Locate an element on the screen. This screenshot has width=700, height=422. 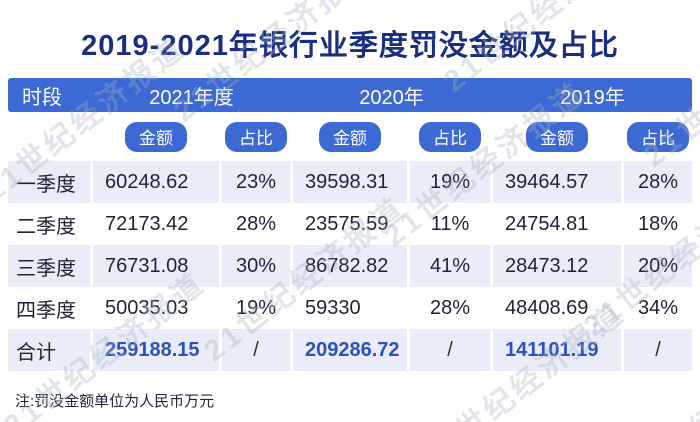
table-row-total: 合计 259188.15/209286.72/141101.19/ is located at coordinates (350, 350).